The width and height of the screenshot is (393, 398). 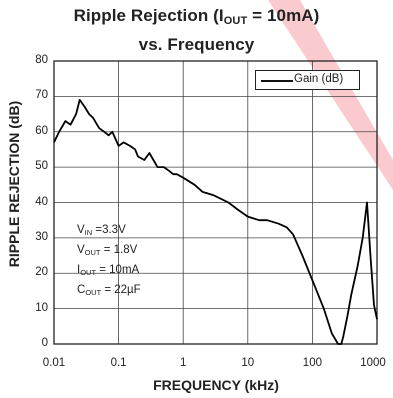 I want to click on y-tick-label: 70, so click(x=41, y=95).